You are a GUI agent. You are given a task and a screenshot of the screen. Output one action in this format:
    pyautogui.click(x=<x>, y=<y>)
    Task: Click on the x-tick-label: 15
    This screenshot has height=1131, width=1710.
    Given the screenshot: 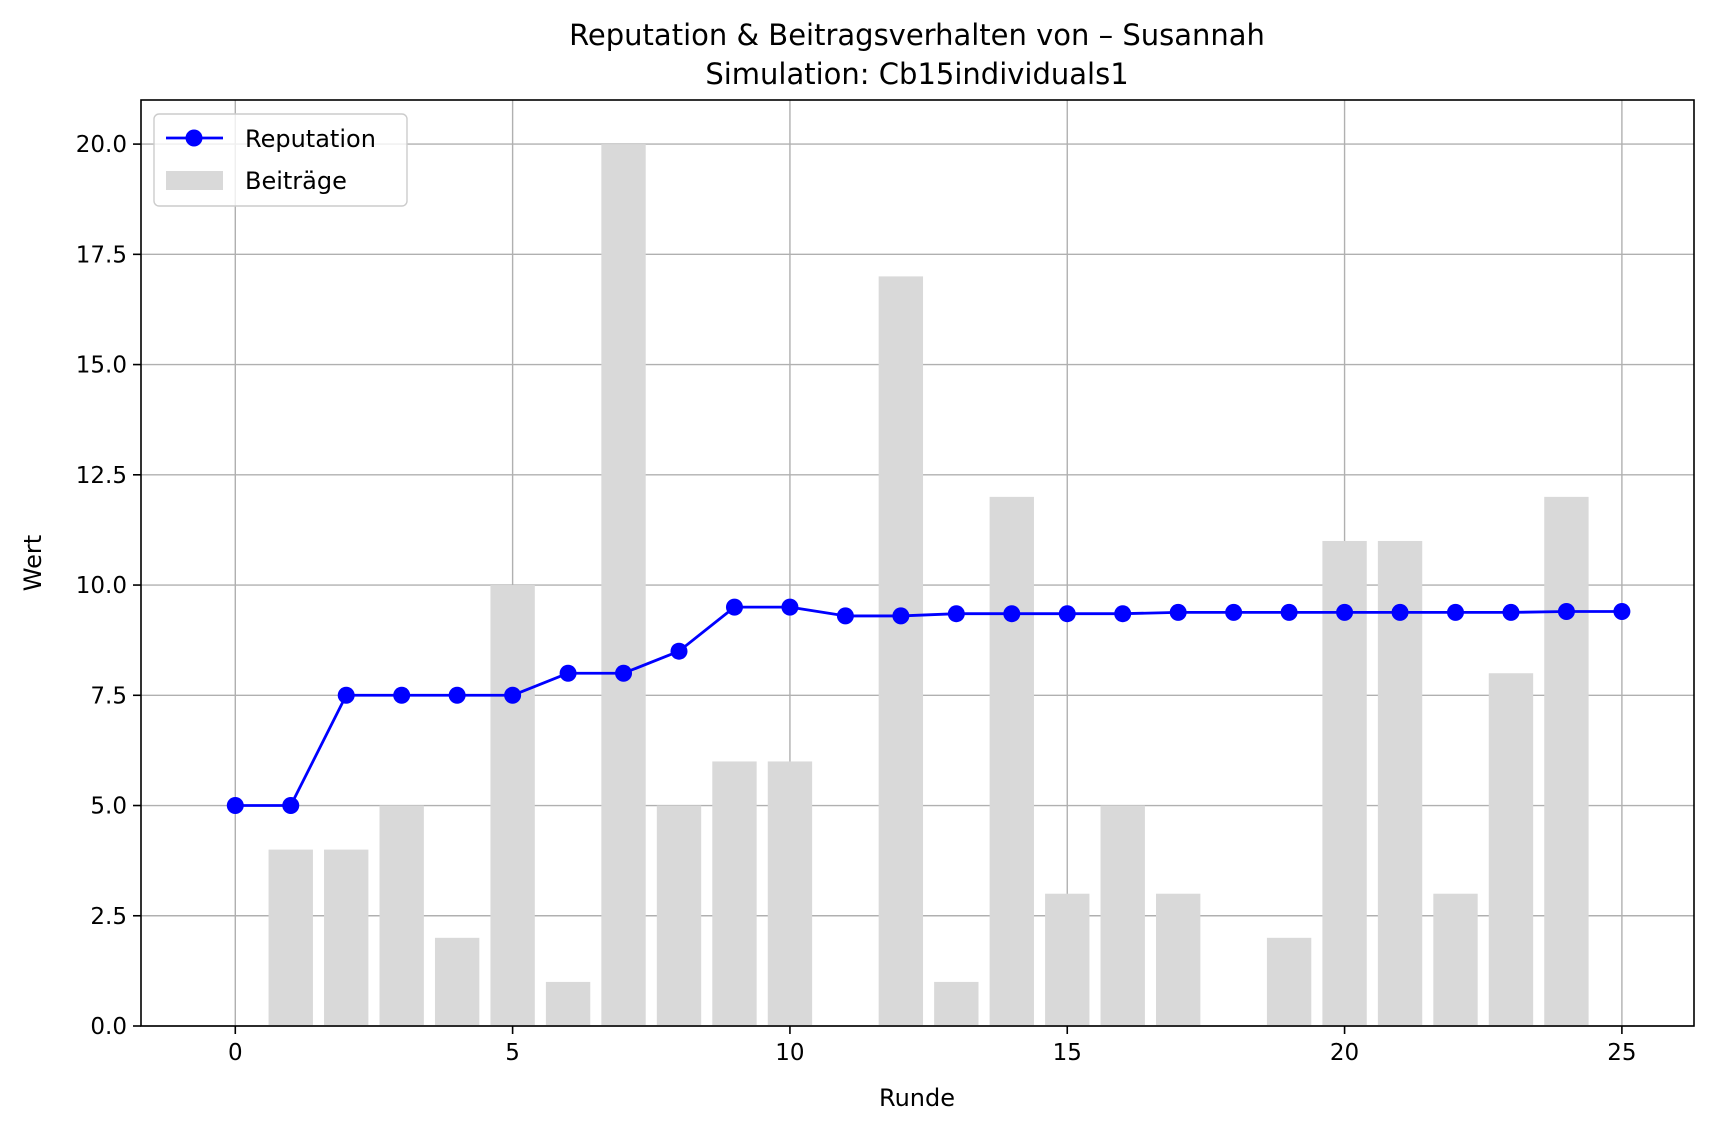 What is the action you would take?
    pyautogui.click(x=1067, y=1053)
    